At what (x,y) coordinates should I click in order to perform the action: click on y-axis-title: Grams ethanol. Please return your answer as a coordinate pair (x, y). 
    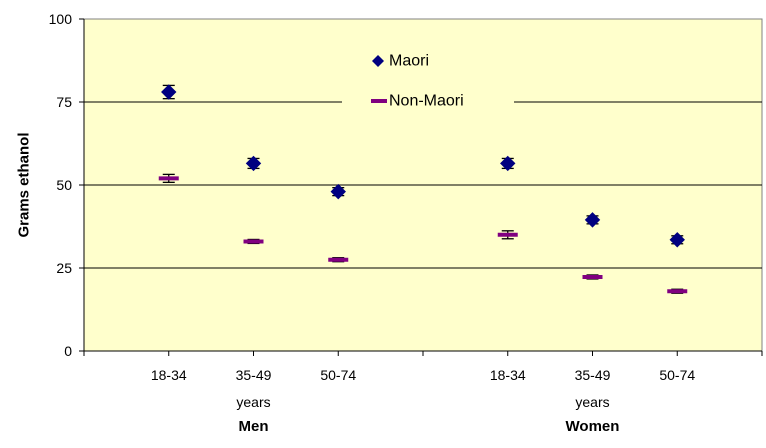
    Looking at the image, I should click on (24, 184).